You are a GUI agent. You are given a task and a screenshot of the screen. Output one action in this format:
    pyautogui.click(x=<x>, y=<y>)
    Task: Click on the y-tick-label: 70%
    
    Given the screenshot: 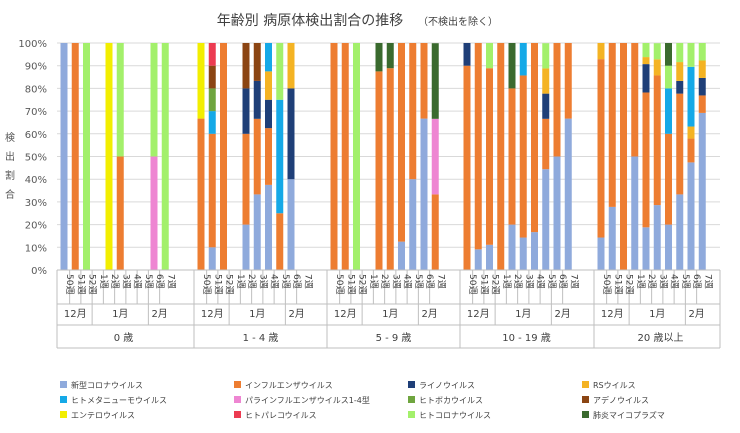 What is the action you would take?
    pyautogui.click(x=36, y=112)
    